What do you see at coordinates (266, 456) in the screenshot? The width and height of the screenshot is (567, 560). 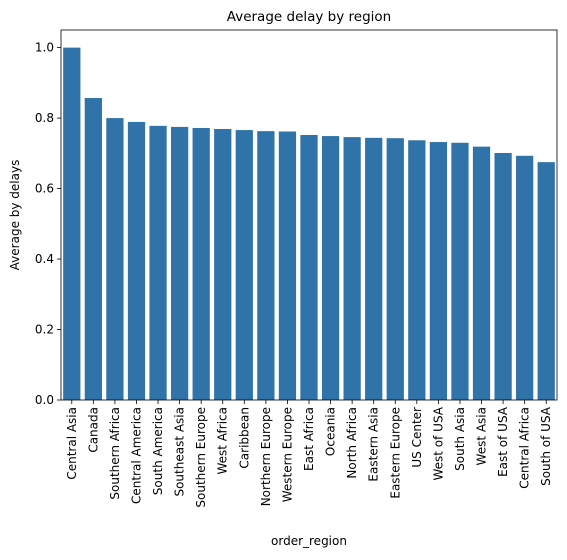 I see `x-tick-label: Northern Europe` at bounding box center [266, 456].